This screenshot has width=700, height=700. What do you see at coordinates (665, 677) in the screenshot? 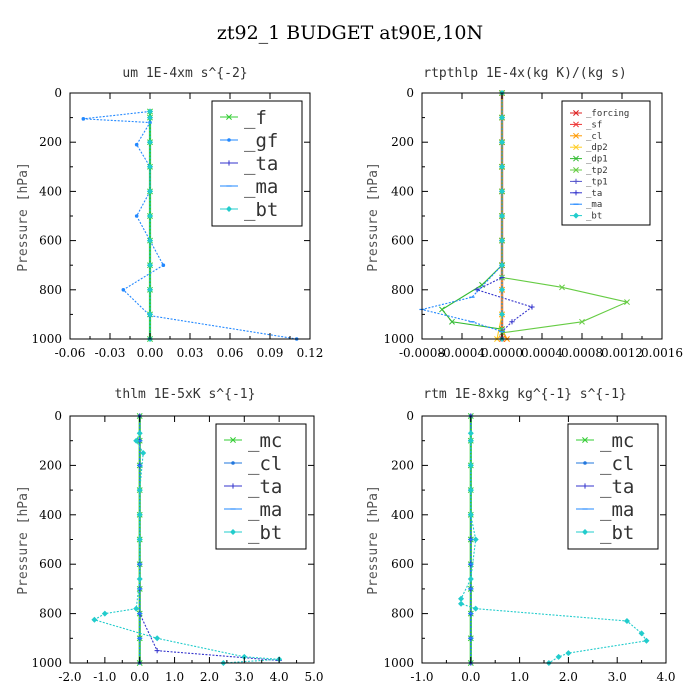
I see `x-tick-label: 4.0` at bounding box center [665, 677].